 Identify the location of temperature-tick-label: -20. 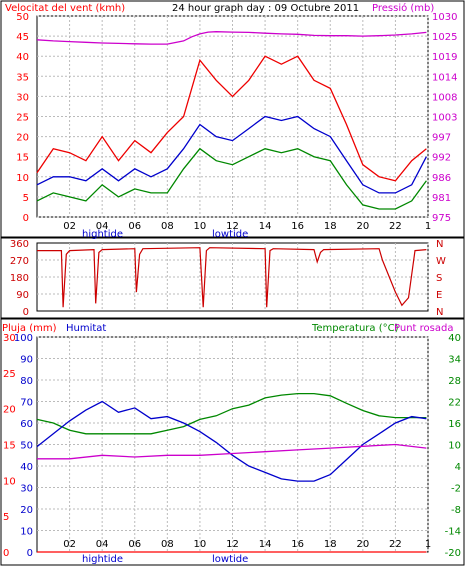
(453, 553).